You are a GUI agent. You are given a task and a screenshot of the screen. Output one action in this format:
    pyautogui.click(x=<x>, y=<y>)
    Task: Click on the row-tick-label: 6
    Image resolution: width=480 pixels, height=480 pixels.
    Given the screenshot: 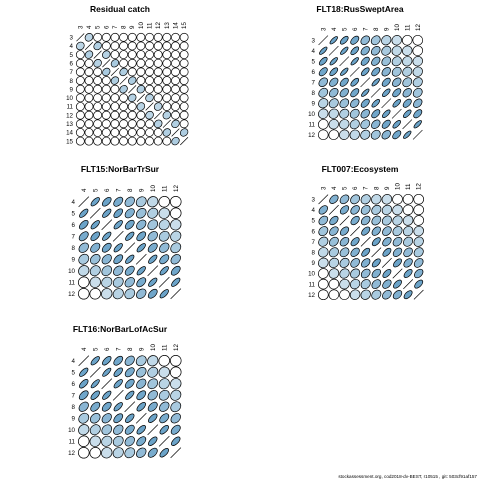 What is the action you would take?
    pyautogui.click(x=314, y=231)
    